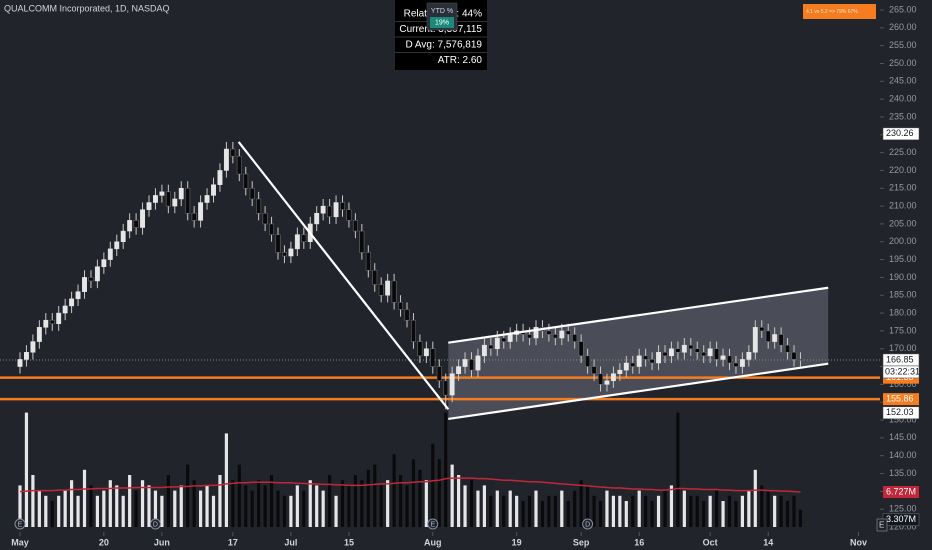 The image size is (932, 550). I want to click on y-tick-label: 210.00, so click(903, 205).